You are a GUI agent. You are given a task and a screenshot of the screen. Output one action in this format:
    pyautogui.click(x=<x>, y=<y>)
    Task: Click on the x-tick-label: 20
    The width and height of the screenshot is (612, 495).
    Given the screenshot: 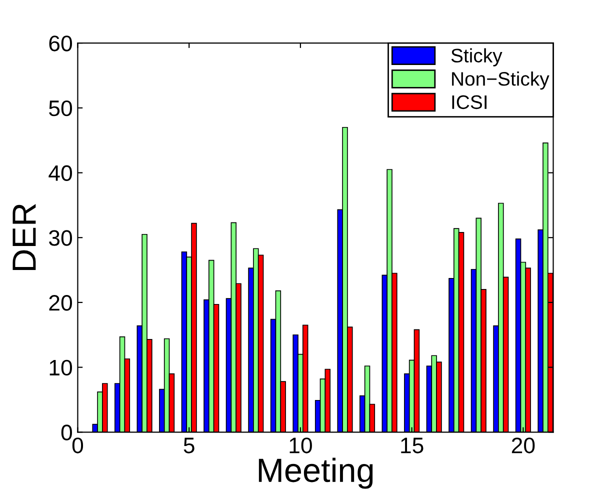 What is the action you would take?
    pyautogui.click(x=523, y=446)
    